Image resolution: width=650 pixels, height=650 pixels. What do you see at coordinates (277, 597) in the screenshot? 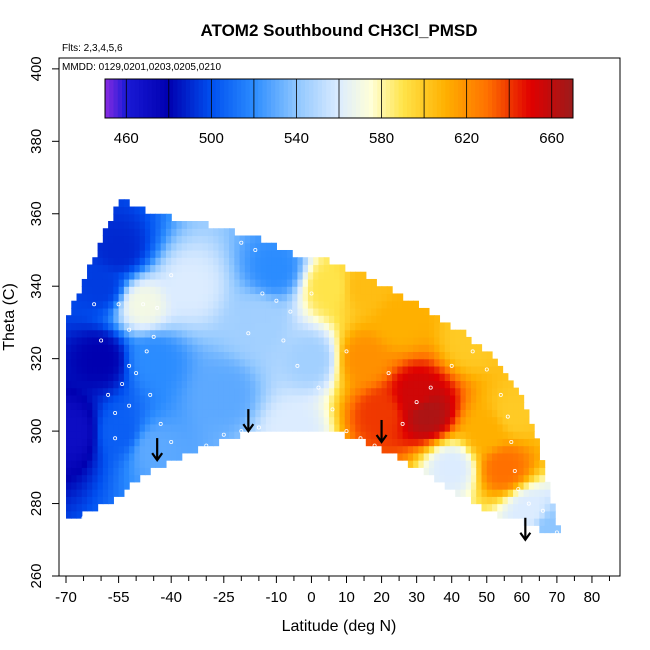
I see `x-tick-label: -10` at bounding box center [277, 597].